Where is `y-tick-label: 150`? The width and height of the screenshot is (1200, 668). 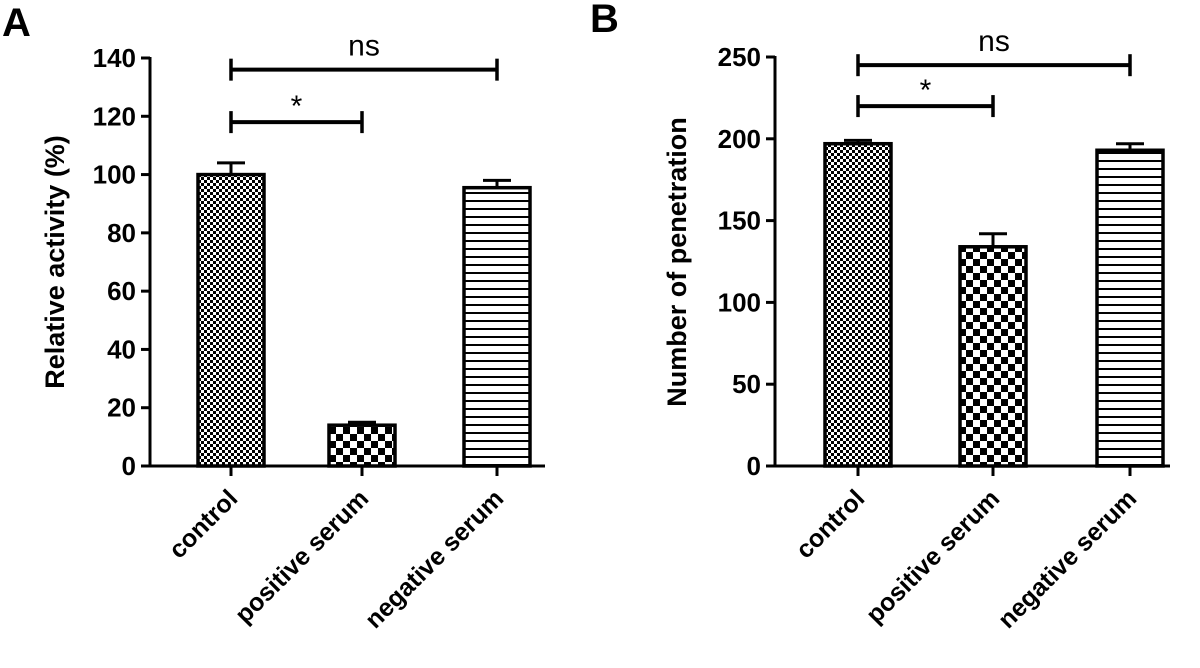
y-tick-label: 150 is located at coordinates (739, 221).